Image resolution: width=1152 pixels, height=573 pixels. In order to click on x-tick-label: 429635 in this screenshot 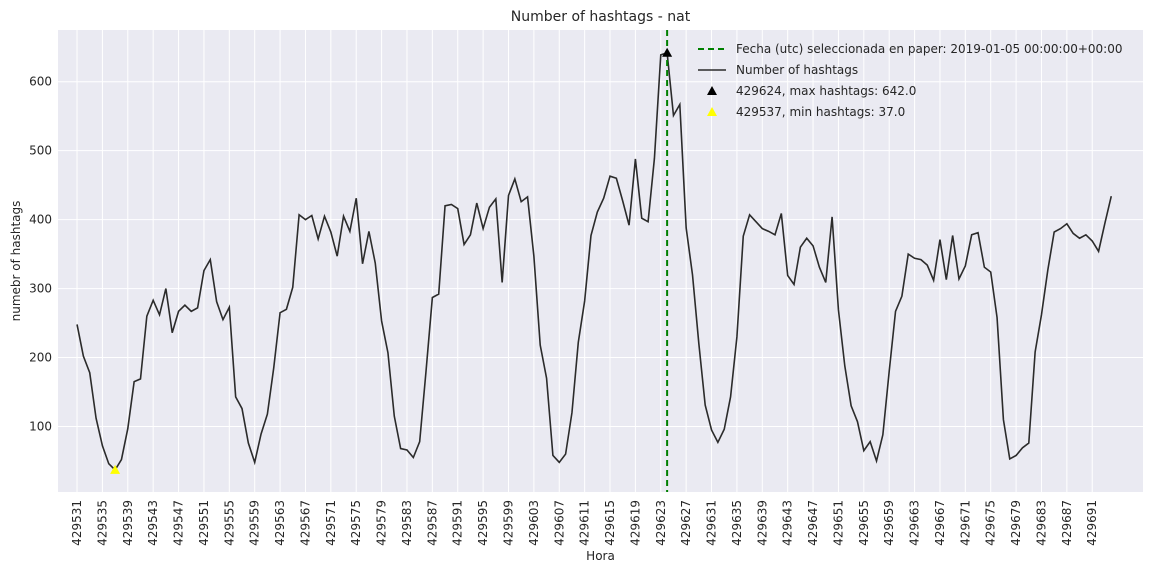, I will do `click(737, 523)`.